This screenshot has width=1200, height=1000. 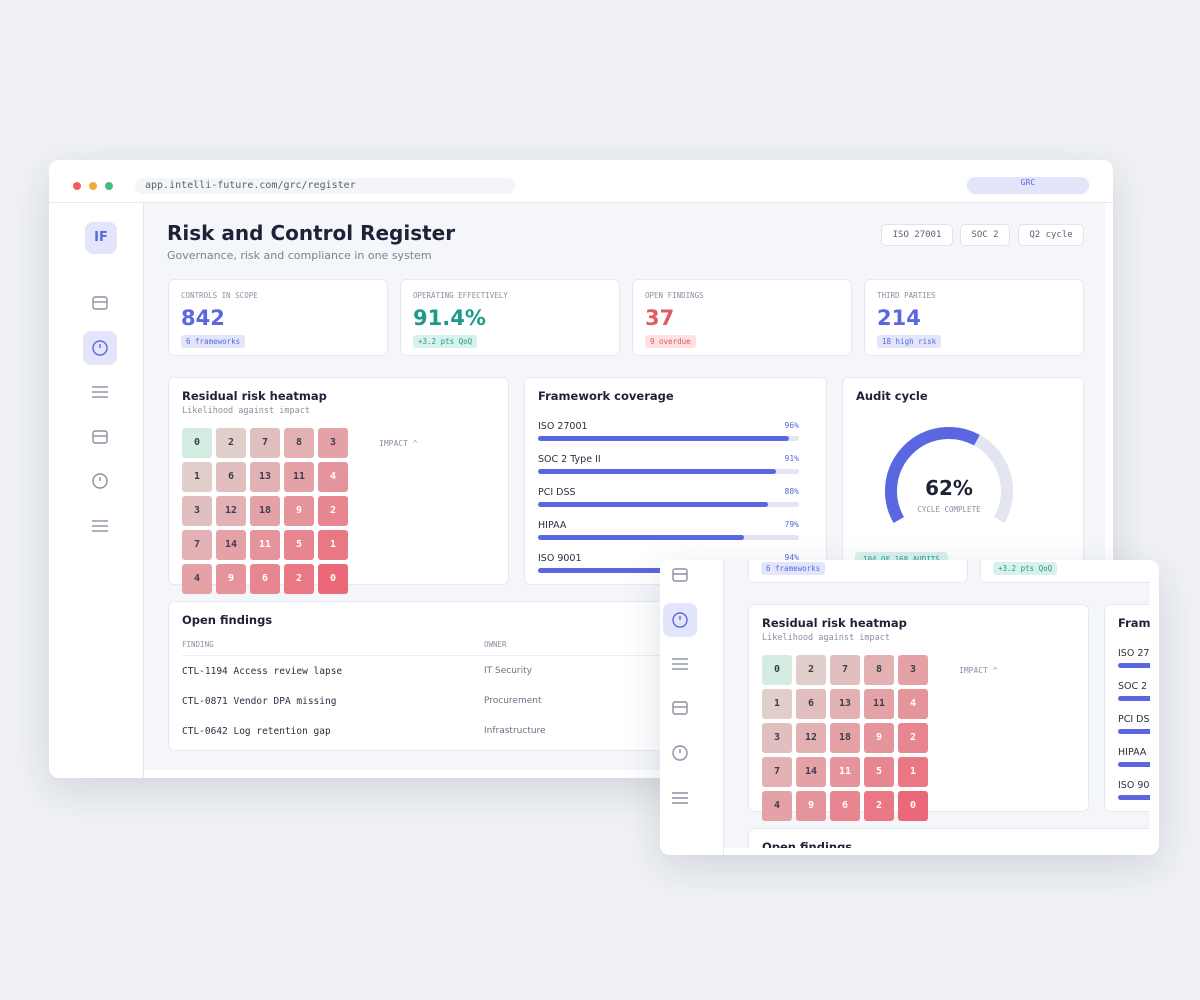 What do you see at coordinates (101, 238) in the screenshot?
I see `logo: IF` at bounding box center [101, 238].